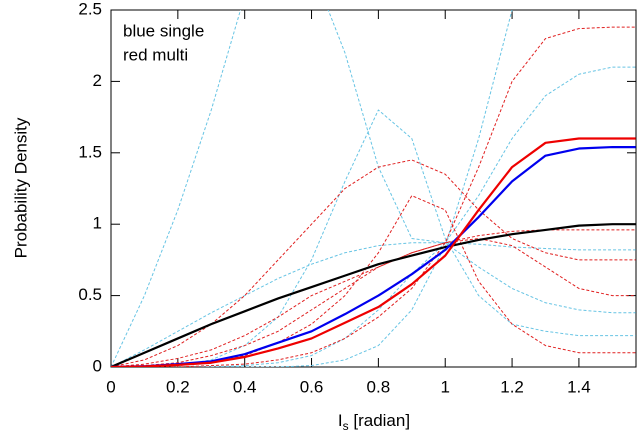  I want to click on x-tick-label: 0.8, so click(379, 386).